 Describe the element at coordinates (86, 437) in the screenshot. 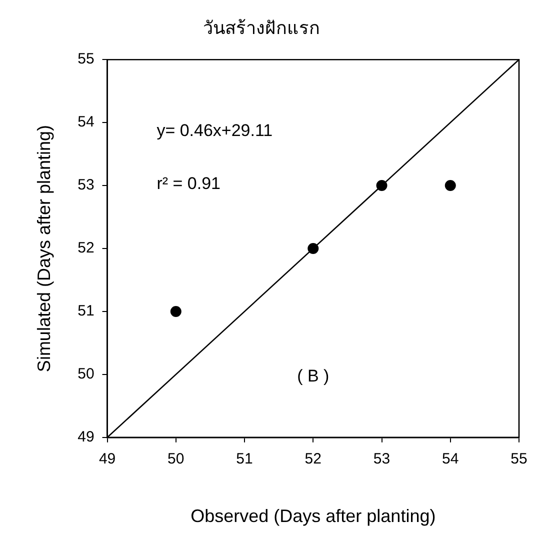

I see `y-tick-label: 49` at that location.